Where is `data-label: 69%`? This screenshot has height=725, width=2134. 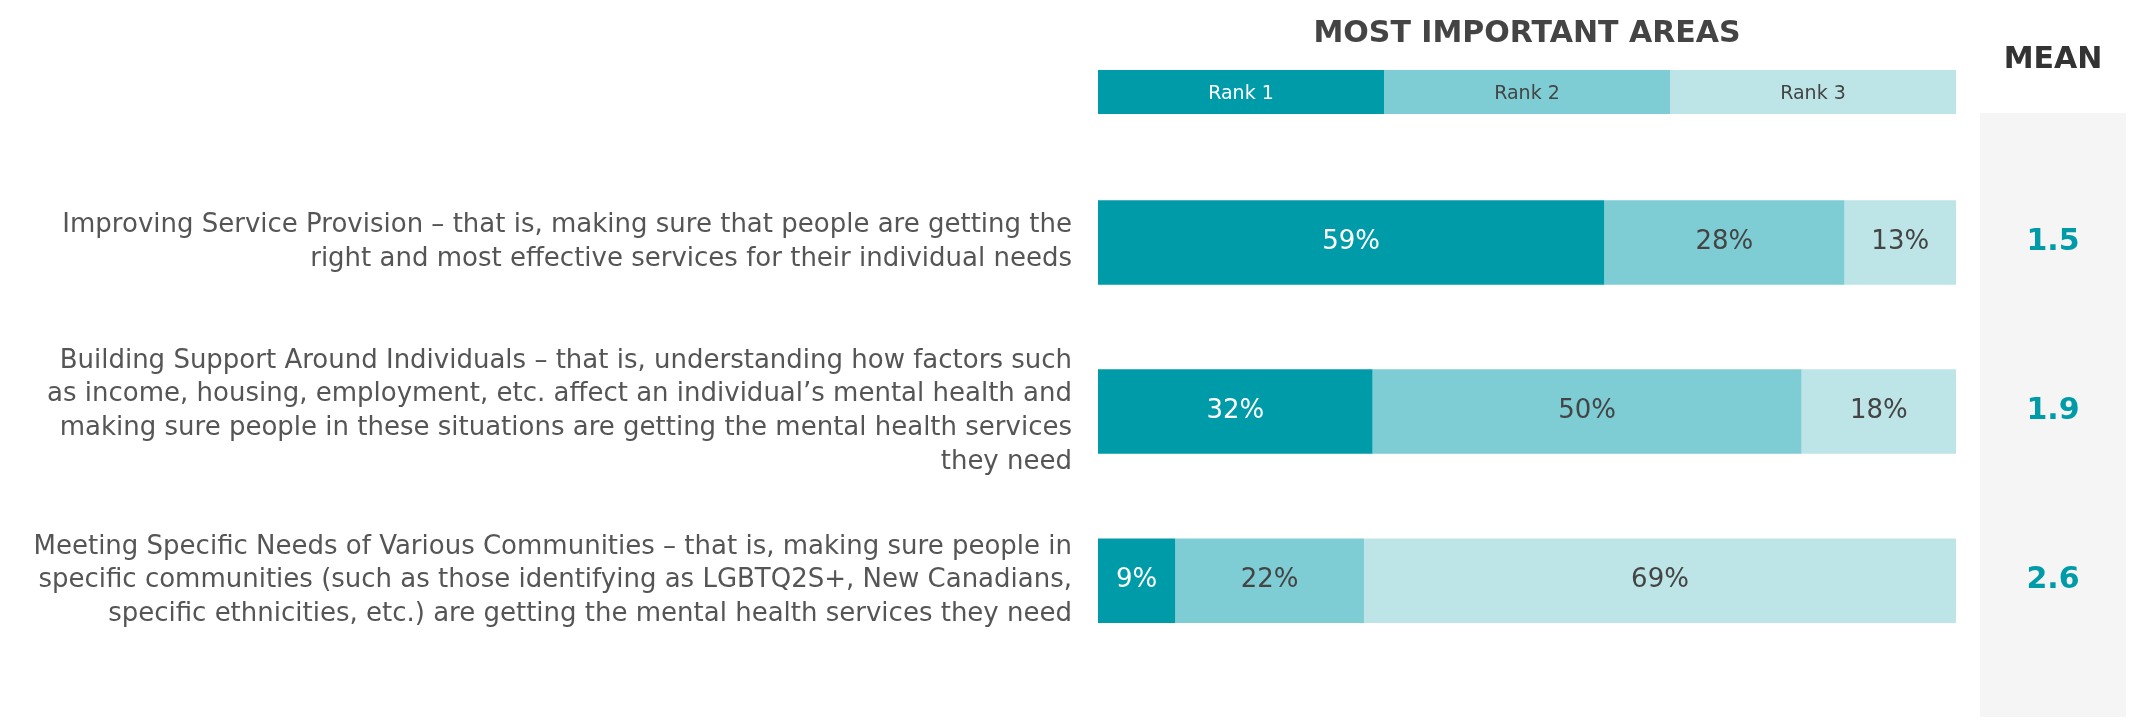 data-label: 69% is located at coordinates (1660, 578).